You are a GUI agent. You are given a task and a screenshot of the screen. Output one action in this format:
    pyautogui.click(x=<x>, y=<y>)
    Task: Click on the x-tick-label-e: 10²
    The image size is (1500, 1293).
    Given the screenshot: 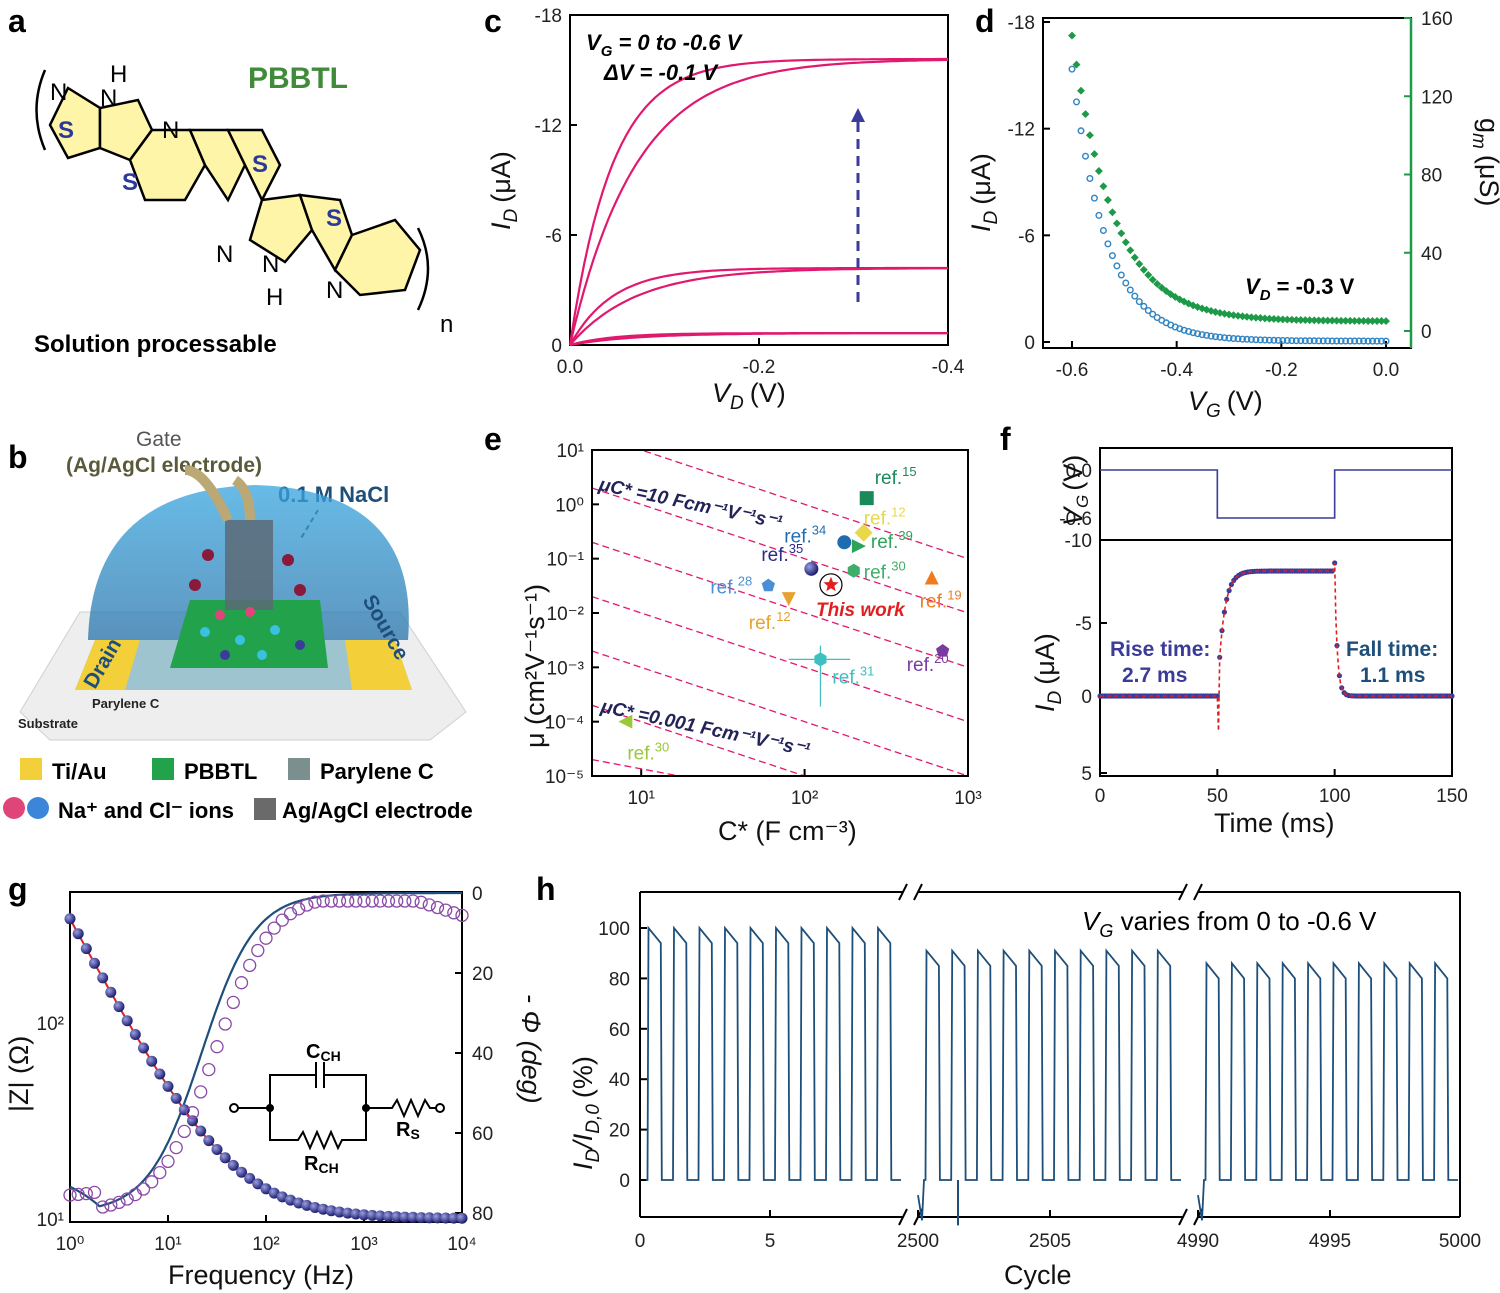 What is the action you would take?
    pyautogui.click(x=804, y=798)
    